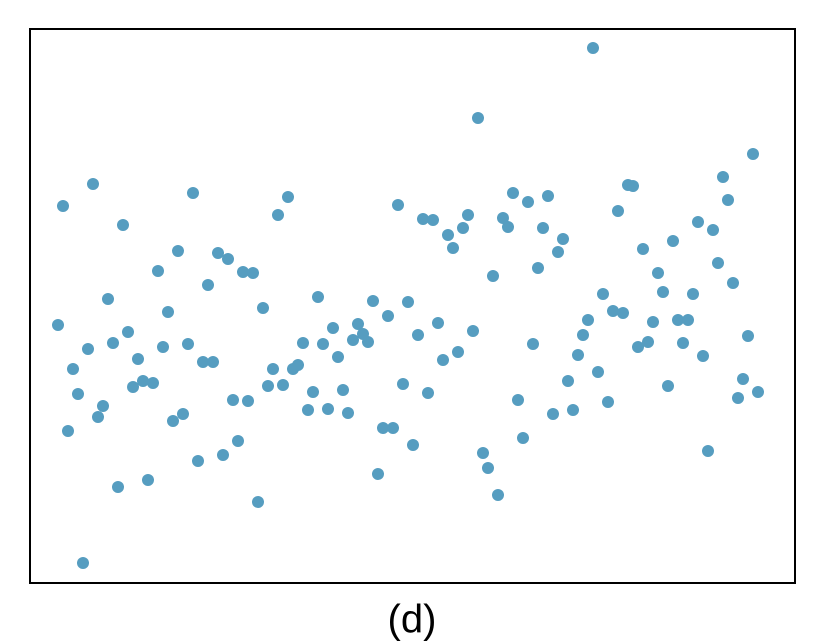 The width and height of the screenshot is (825, 644). What do you see at coordinates (412, 620) in the screenshot?
I see `chart-title: (d)` at bounding box center [412, 620].